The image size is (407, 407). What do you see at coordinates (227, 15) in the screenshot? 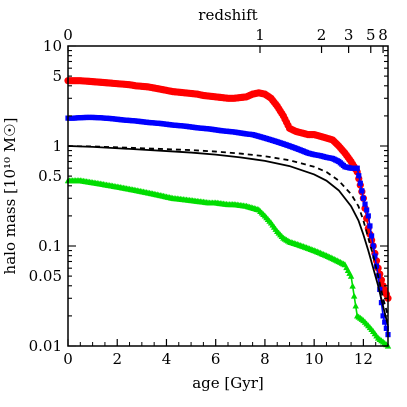
I see `top-axis-label: redshift` at bounding box center [227, 15].